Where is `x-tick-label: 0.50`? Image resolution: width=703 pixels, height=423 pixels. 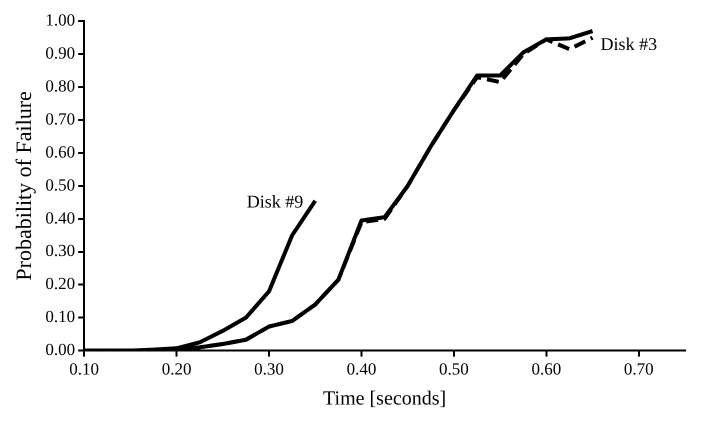 x-tick-label: 0.50 is located at coordinates (454, 368).